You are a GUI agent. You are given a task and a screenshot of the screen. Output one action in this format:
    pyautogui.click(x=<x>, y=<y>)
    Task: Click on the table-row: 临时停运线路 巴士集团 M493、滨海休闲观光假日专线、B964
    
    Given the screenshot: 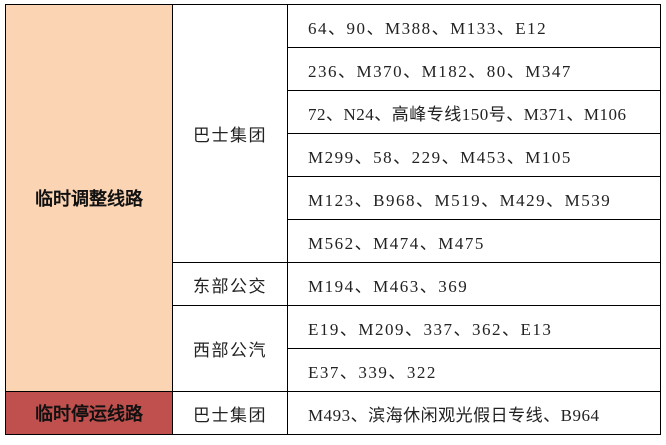 What is the action you would take?
    pyautogui.click(x=333, y=413)
    